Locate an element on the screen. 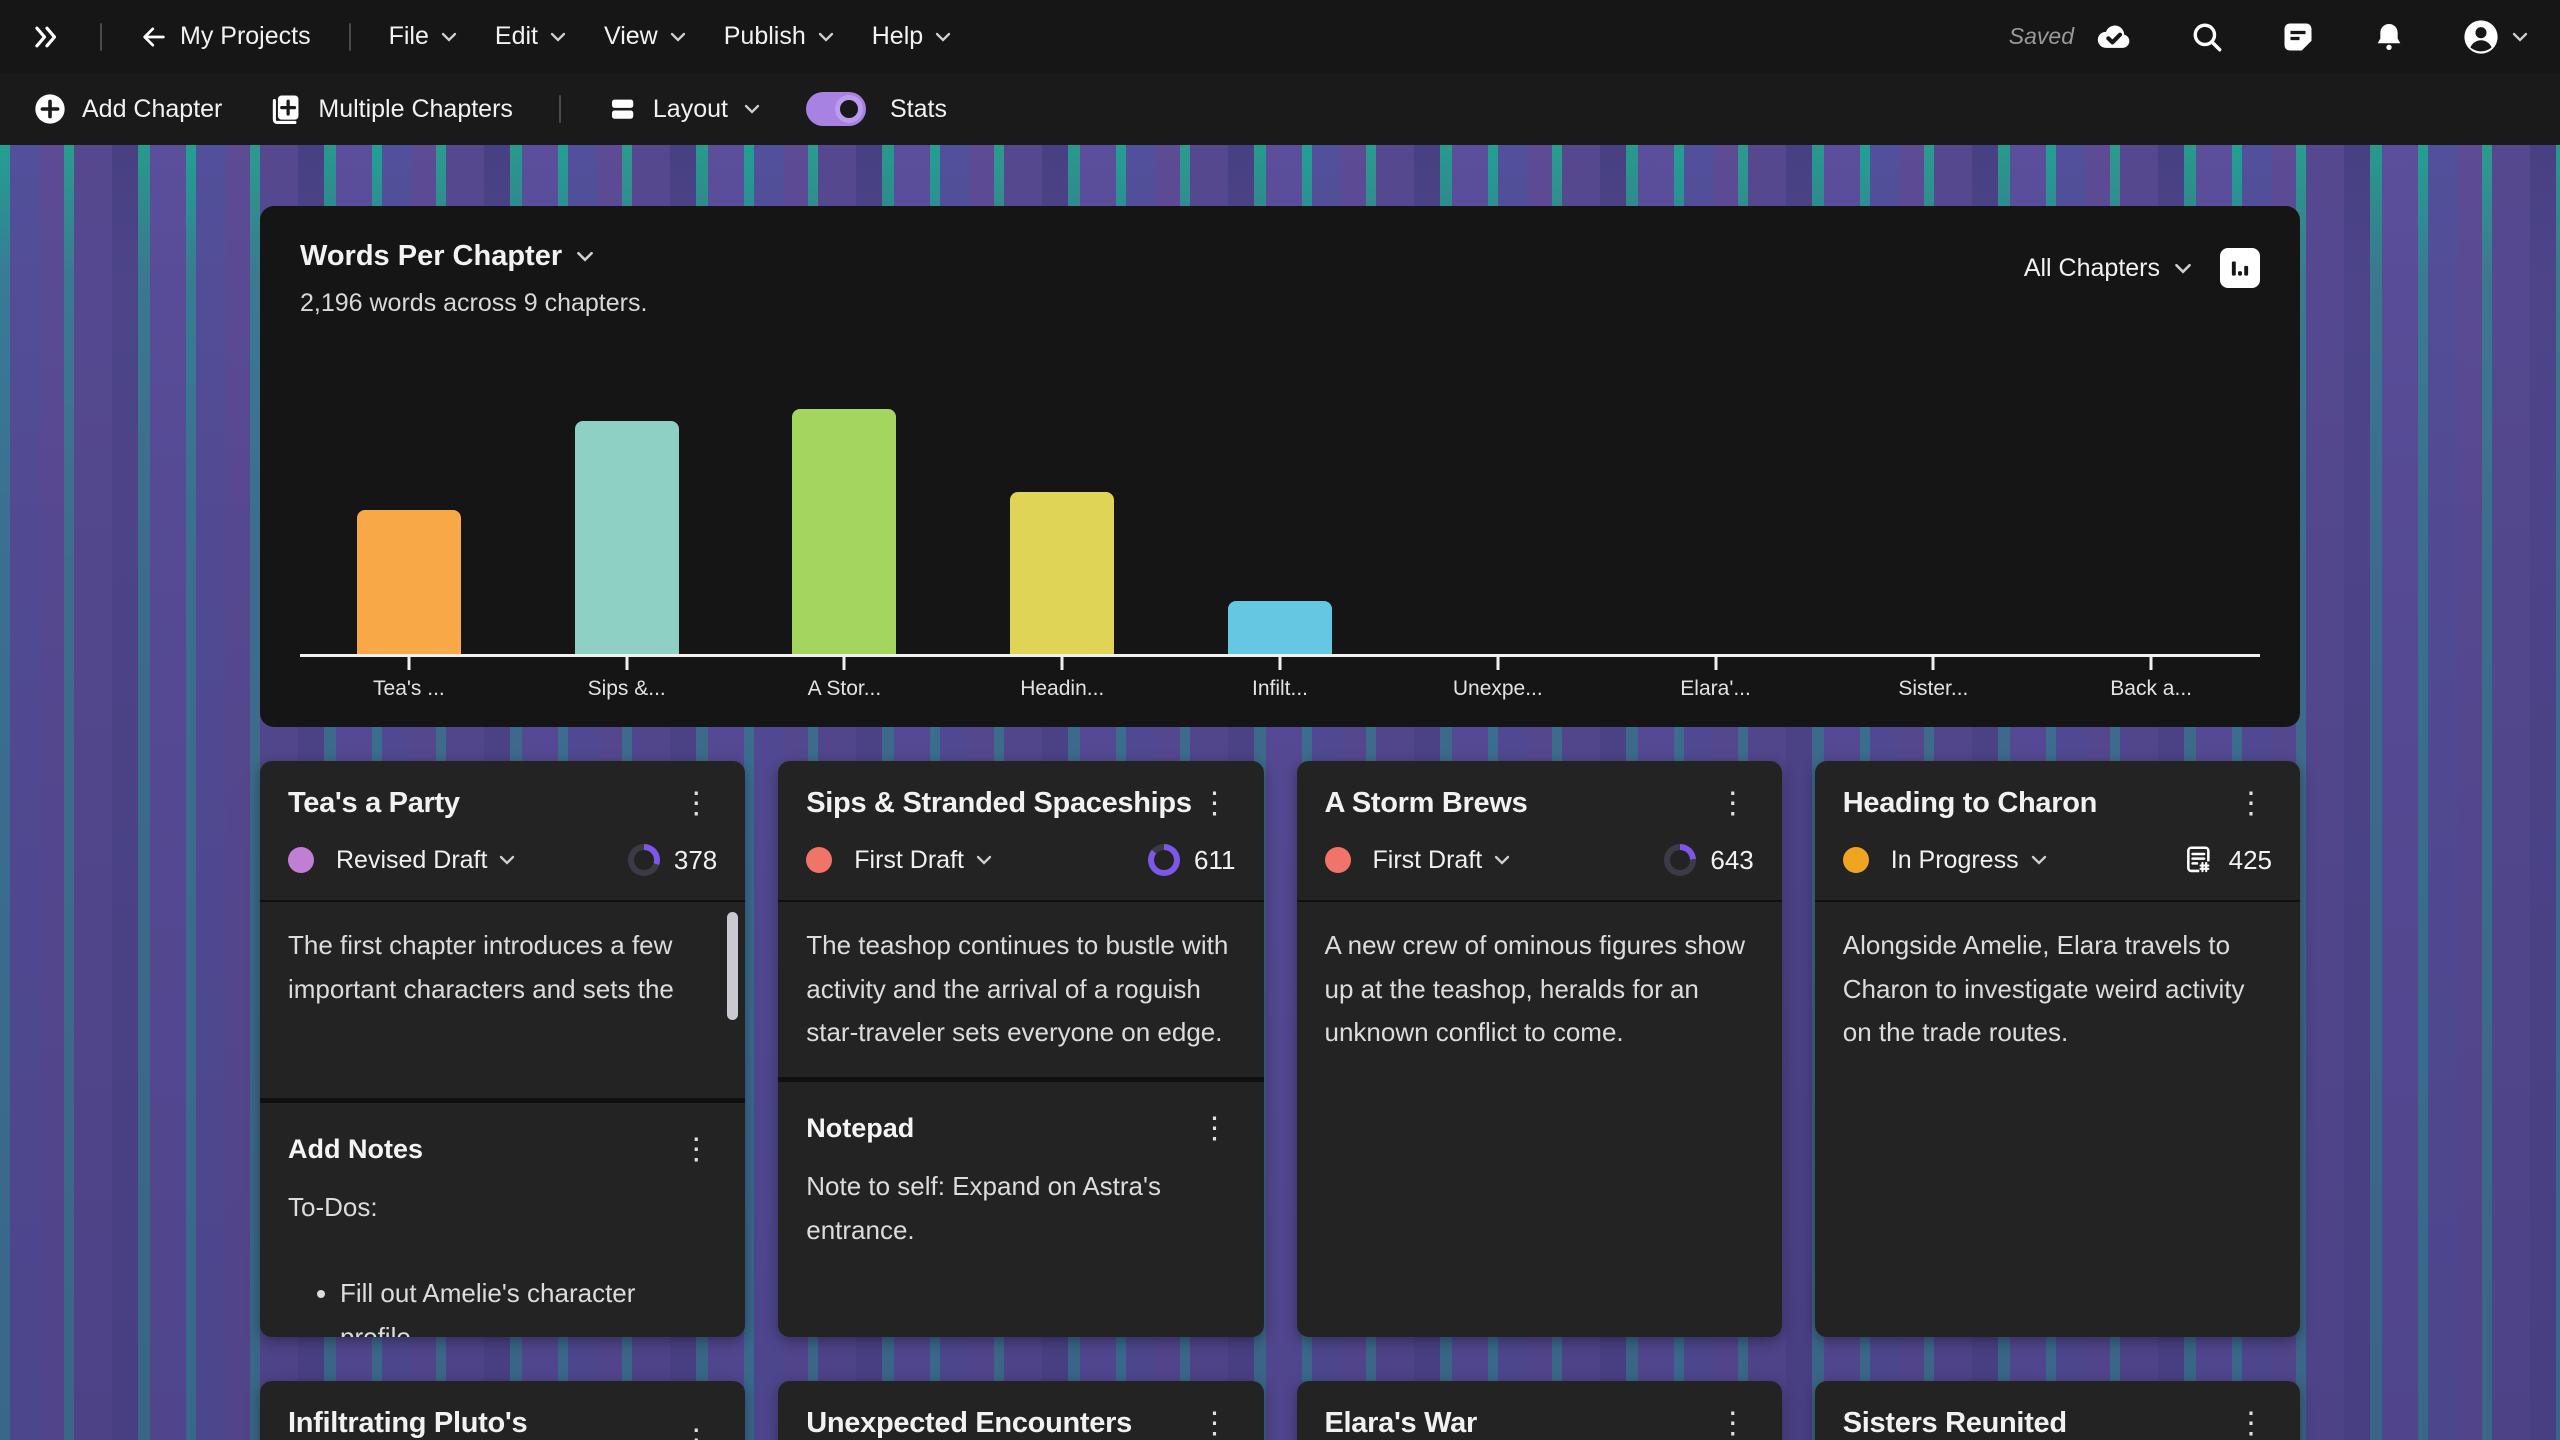 The height and width of the screenshot is (1440, 2560). word-count: 611 is located at coordinates (1215, 859).